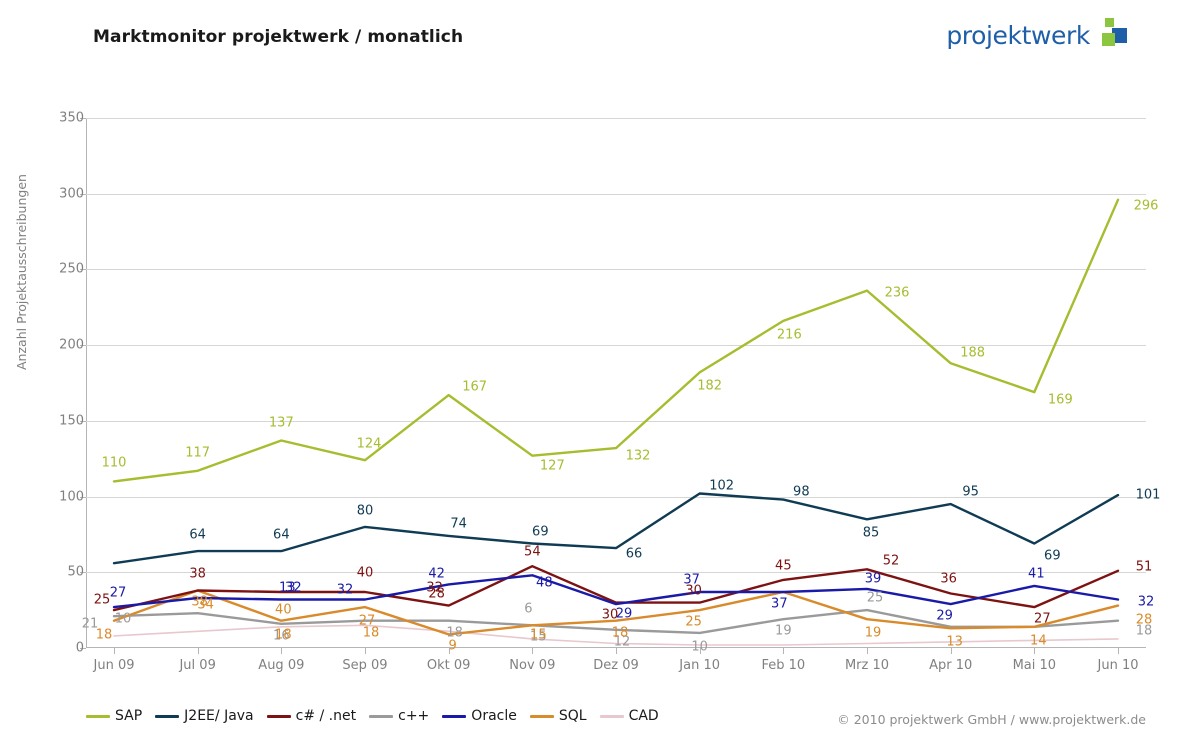 The width and height of the screenshot is (1200, 744). What do you see at coordinates (114, 716) in the screenshot?
I see `legend-item-sap: SAP` at bounding box center [114, 716].